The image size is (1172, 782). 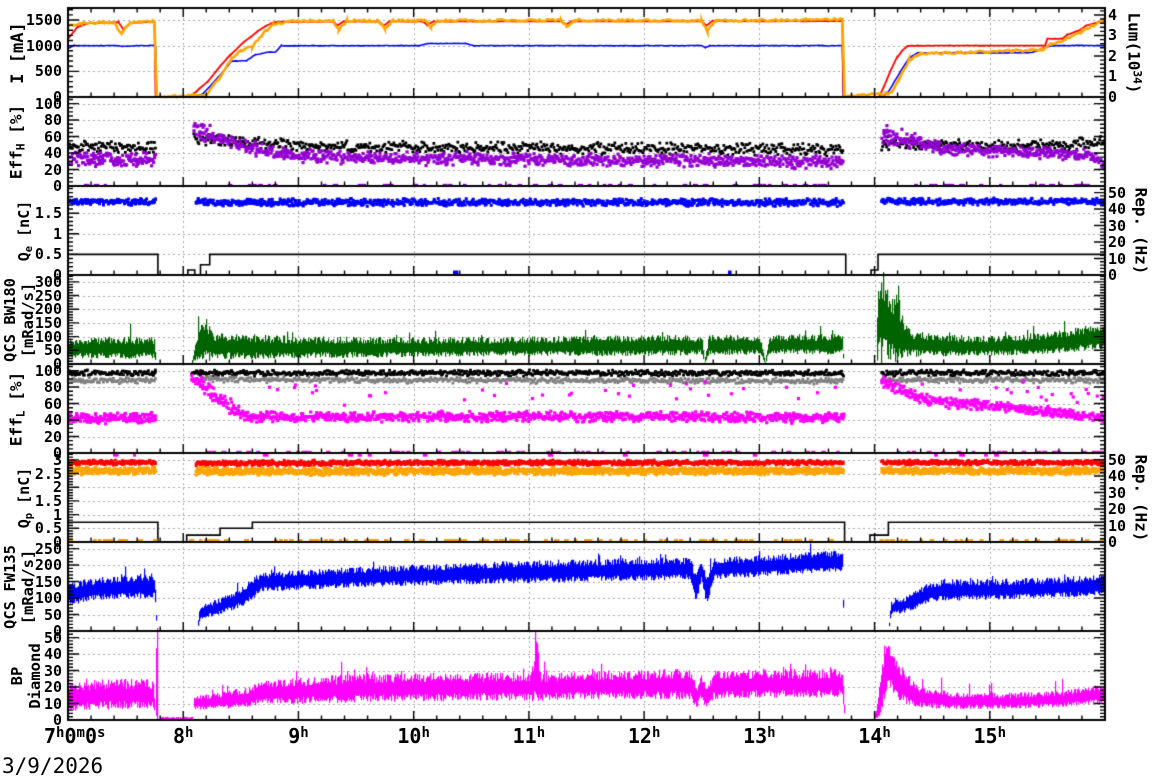 What do you see at coordinates (17, 408) in the screenshot?
I see `axis-label-eff-ler: EffL [%]` at bounding box center [17, 408].